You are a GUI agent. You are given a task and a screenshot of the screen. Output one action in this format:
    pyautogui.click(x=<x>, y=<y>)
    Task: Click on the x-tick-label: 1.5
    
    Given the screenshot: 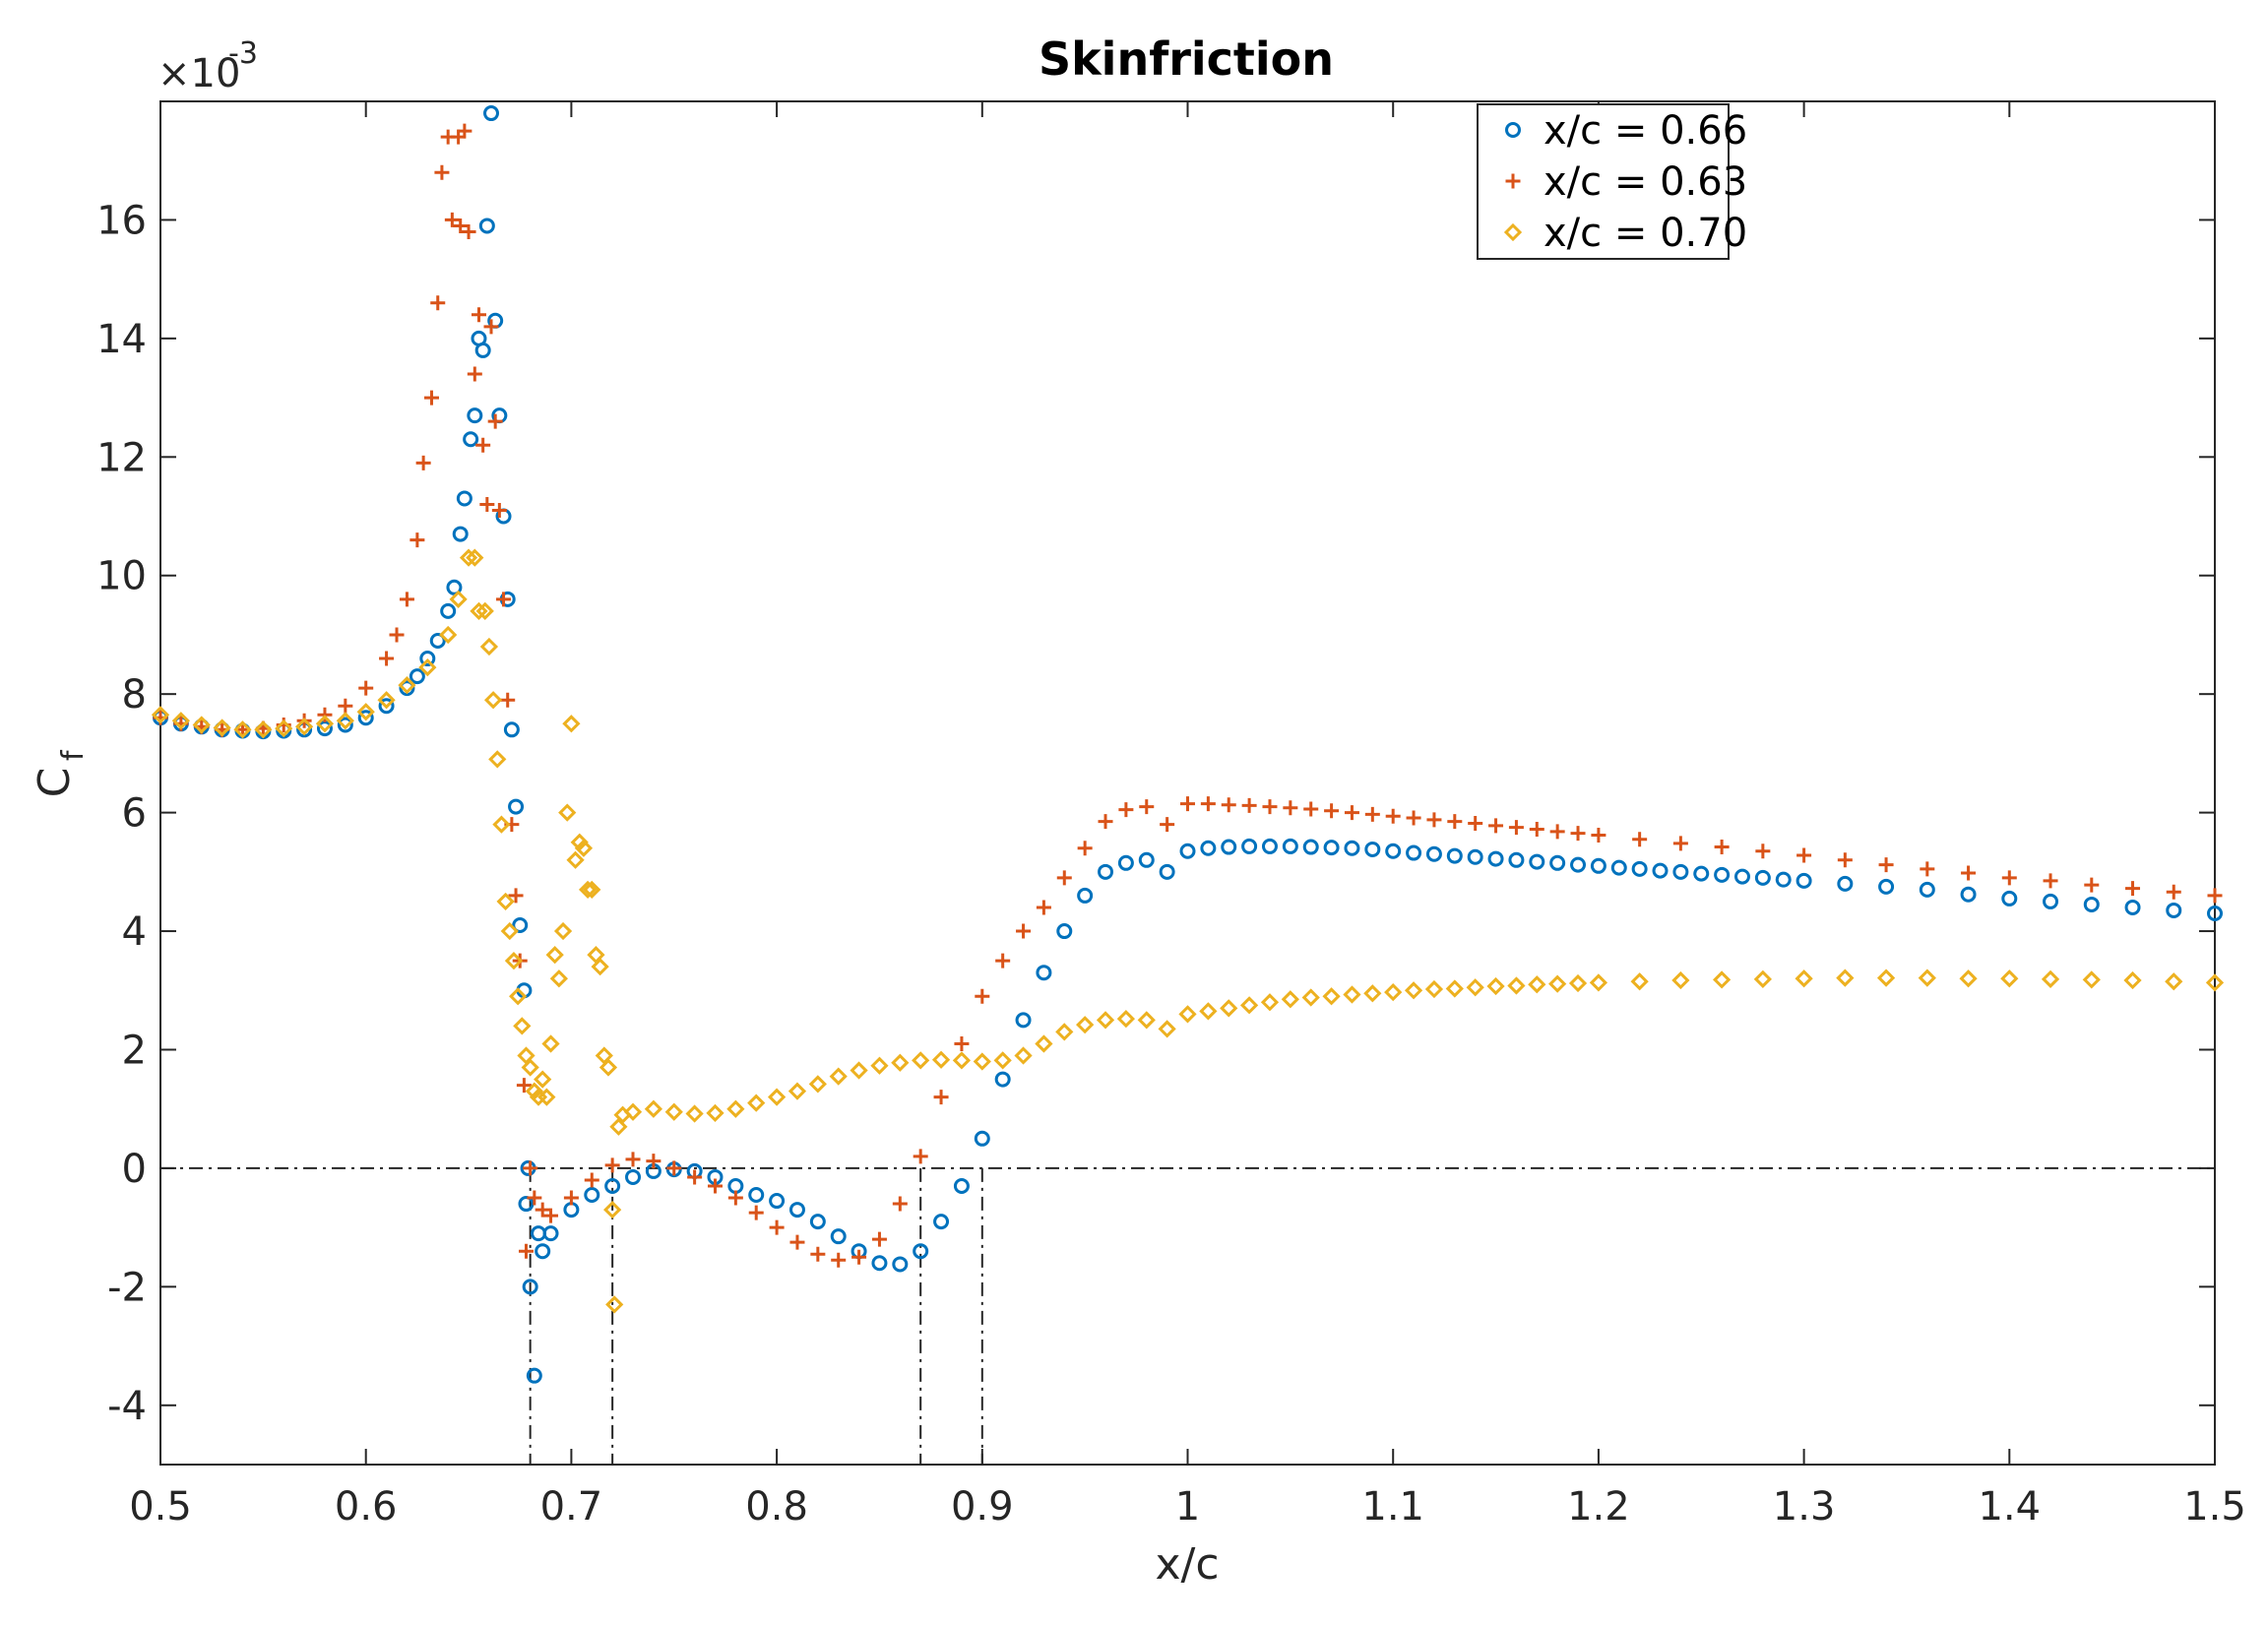 What is the action you would take?
    pyautogui.click(x=2214, y=1507)
    